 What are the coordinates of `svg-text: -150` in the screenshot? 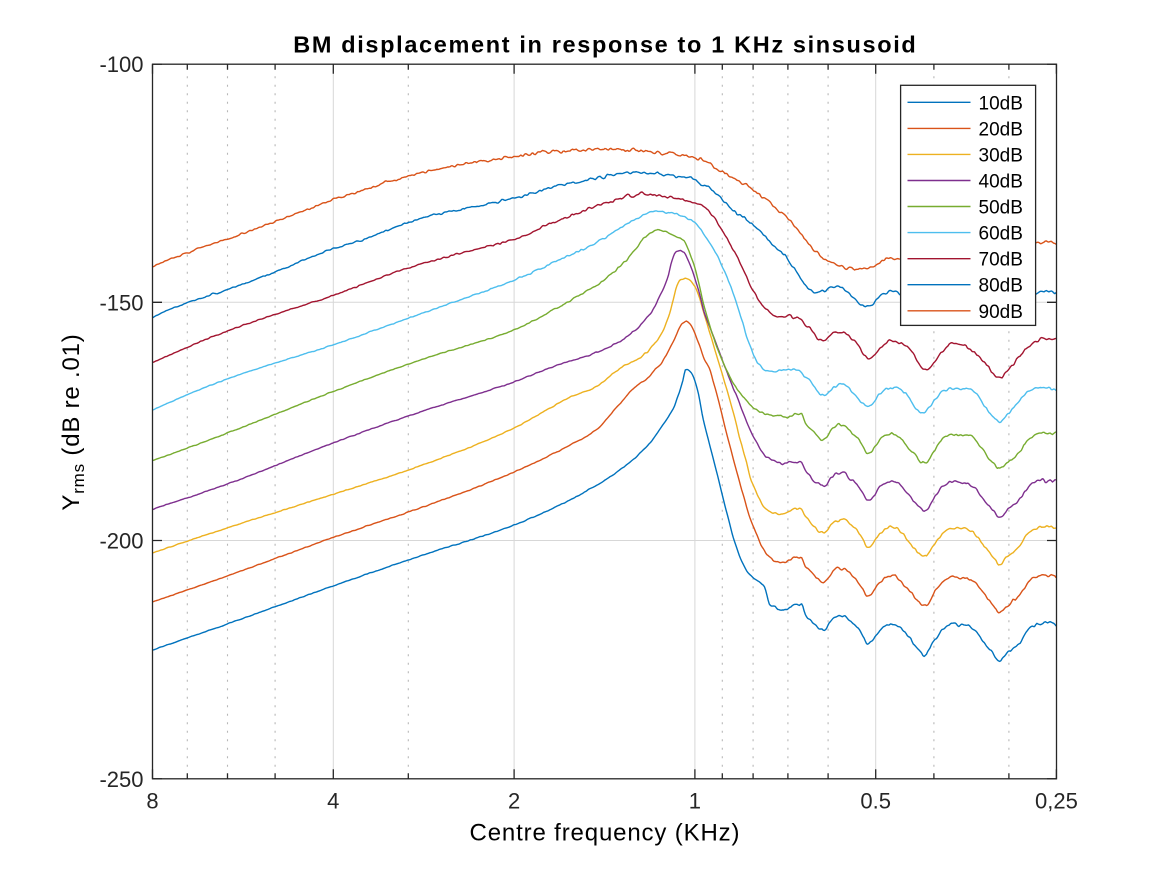 It's located at (121, 302).